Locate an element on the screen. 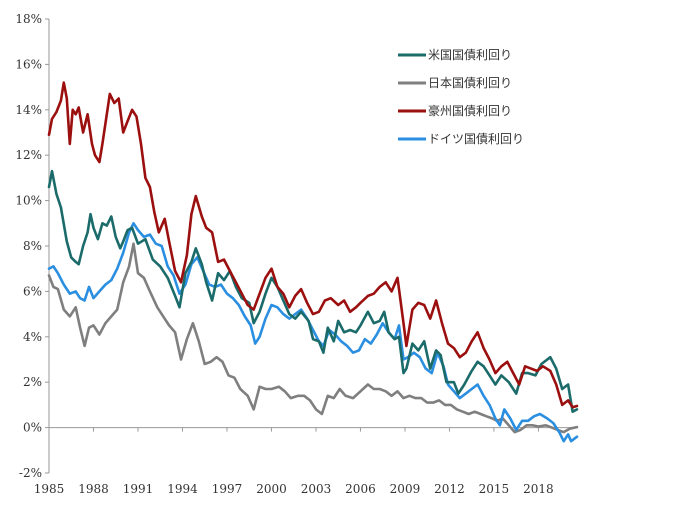  y-tick-label: 16% is located at coordinates (28, 64).